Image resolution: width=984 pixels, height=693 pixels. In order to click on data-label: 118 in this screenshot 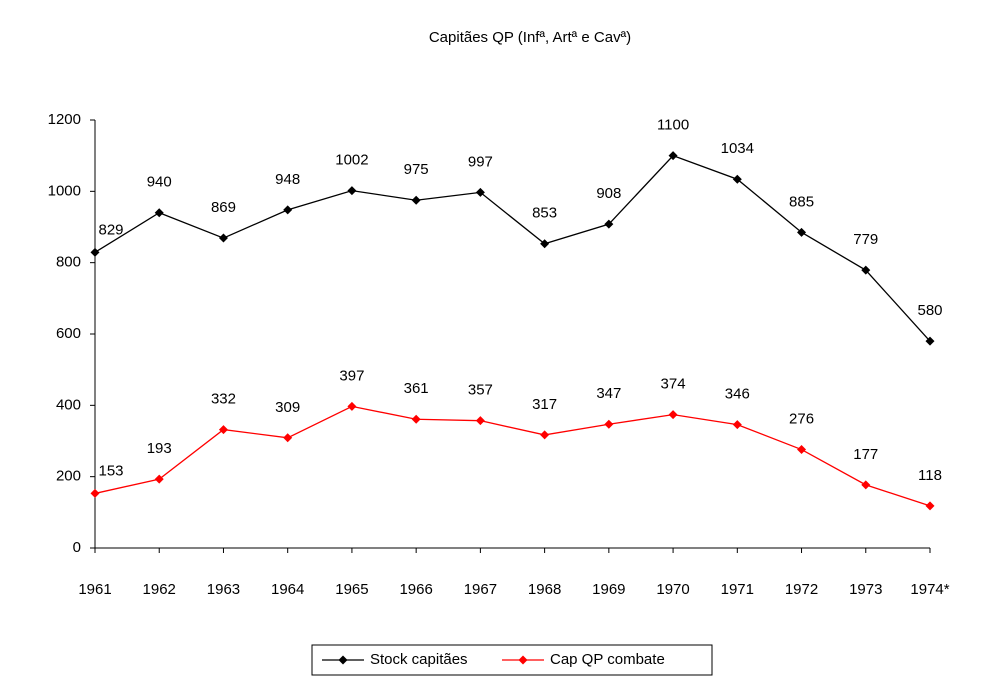, I will do `click(930, 475)`.